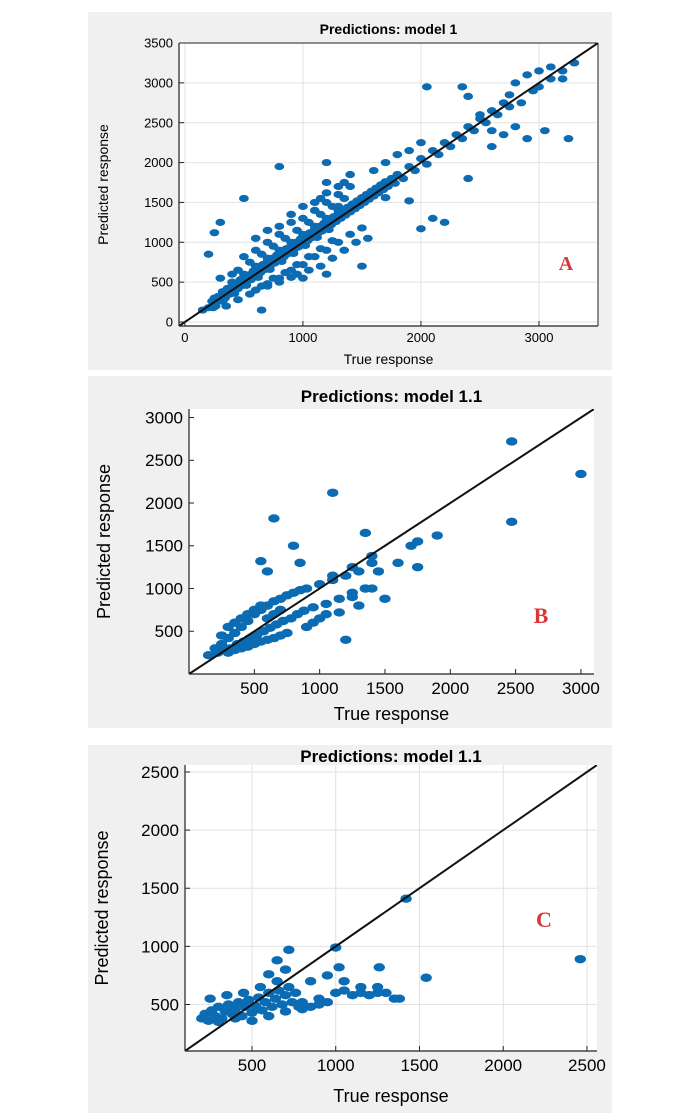 The width and height of the screenshot is (700, 1120). What do you see at coordinates (165, 1004) in the screenshot?
I see `y-tick-label: 500` at bounding box center [165, 1004].